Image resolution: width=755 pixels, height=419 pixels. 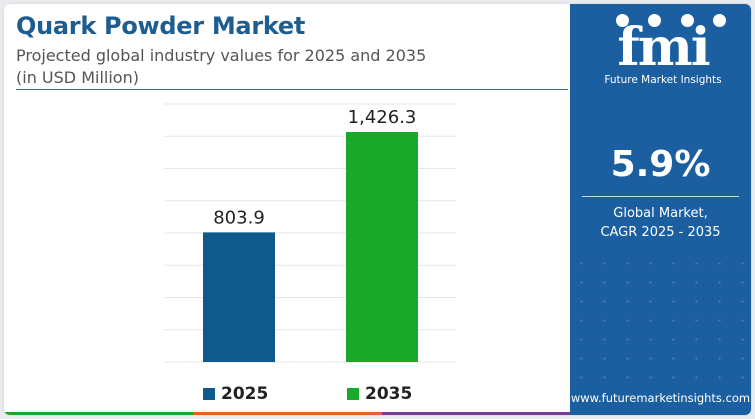 I want to click on legend-swatch-2025, so click(x=209, y=394).